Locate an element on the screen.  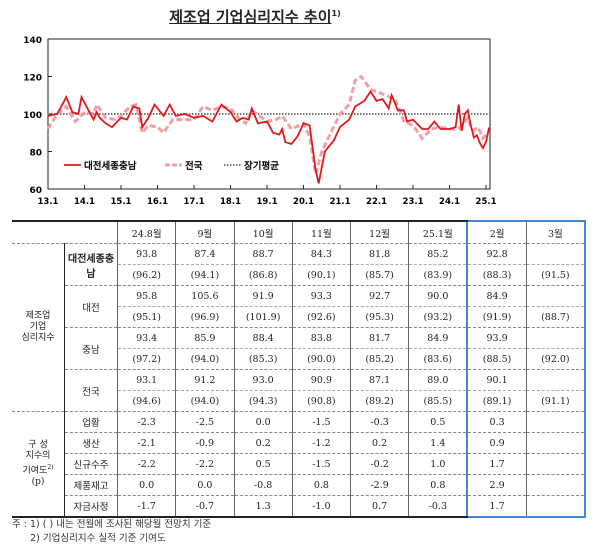
region-label: 충남 is located at coordinates (91, 348).